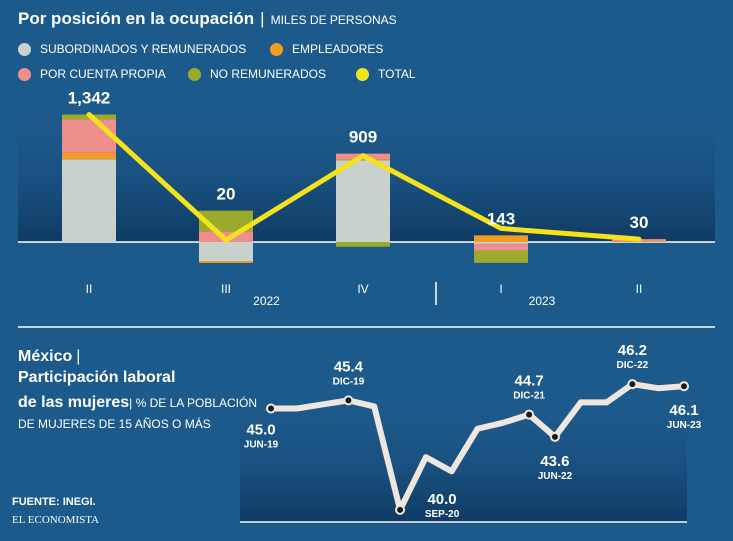 The image size is (733, 541). Describe the element at coordinates (89, 98) in the screenshot. I see `bar-total-label: 1,342` at that location.